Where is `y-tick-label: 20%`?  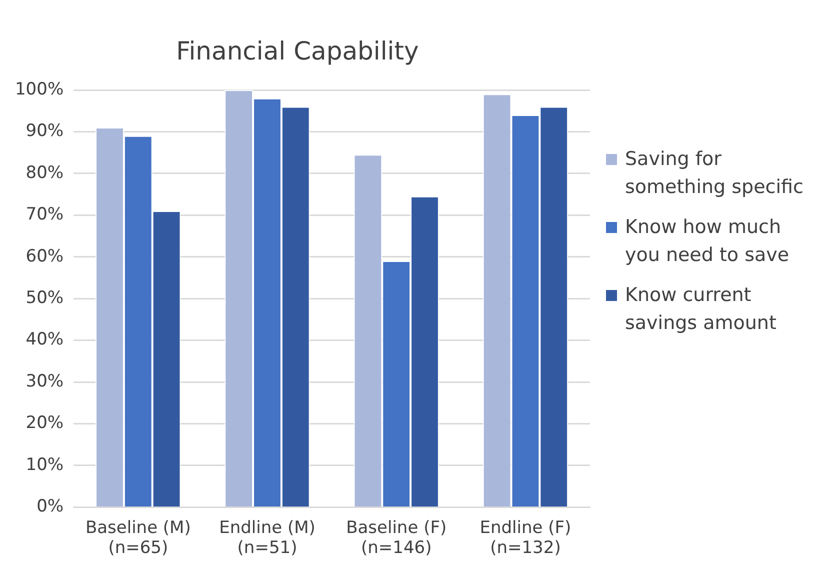 y-tick-label: 20% is located at coordinates (45, 423).